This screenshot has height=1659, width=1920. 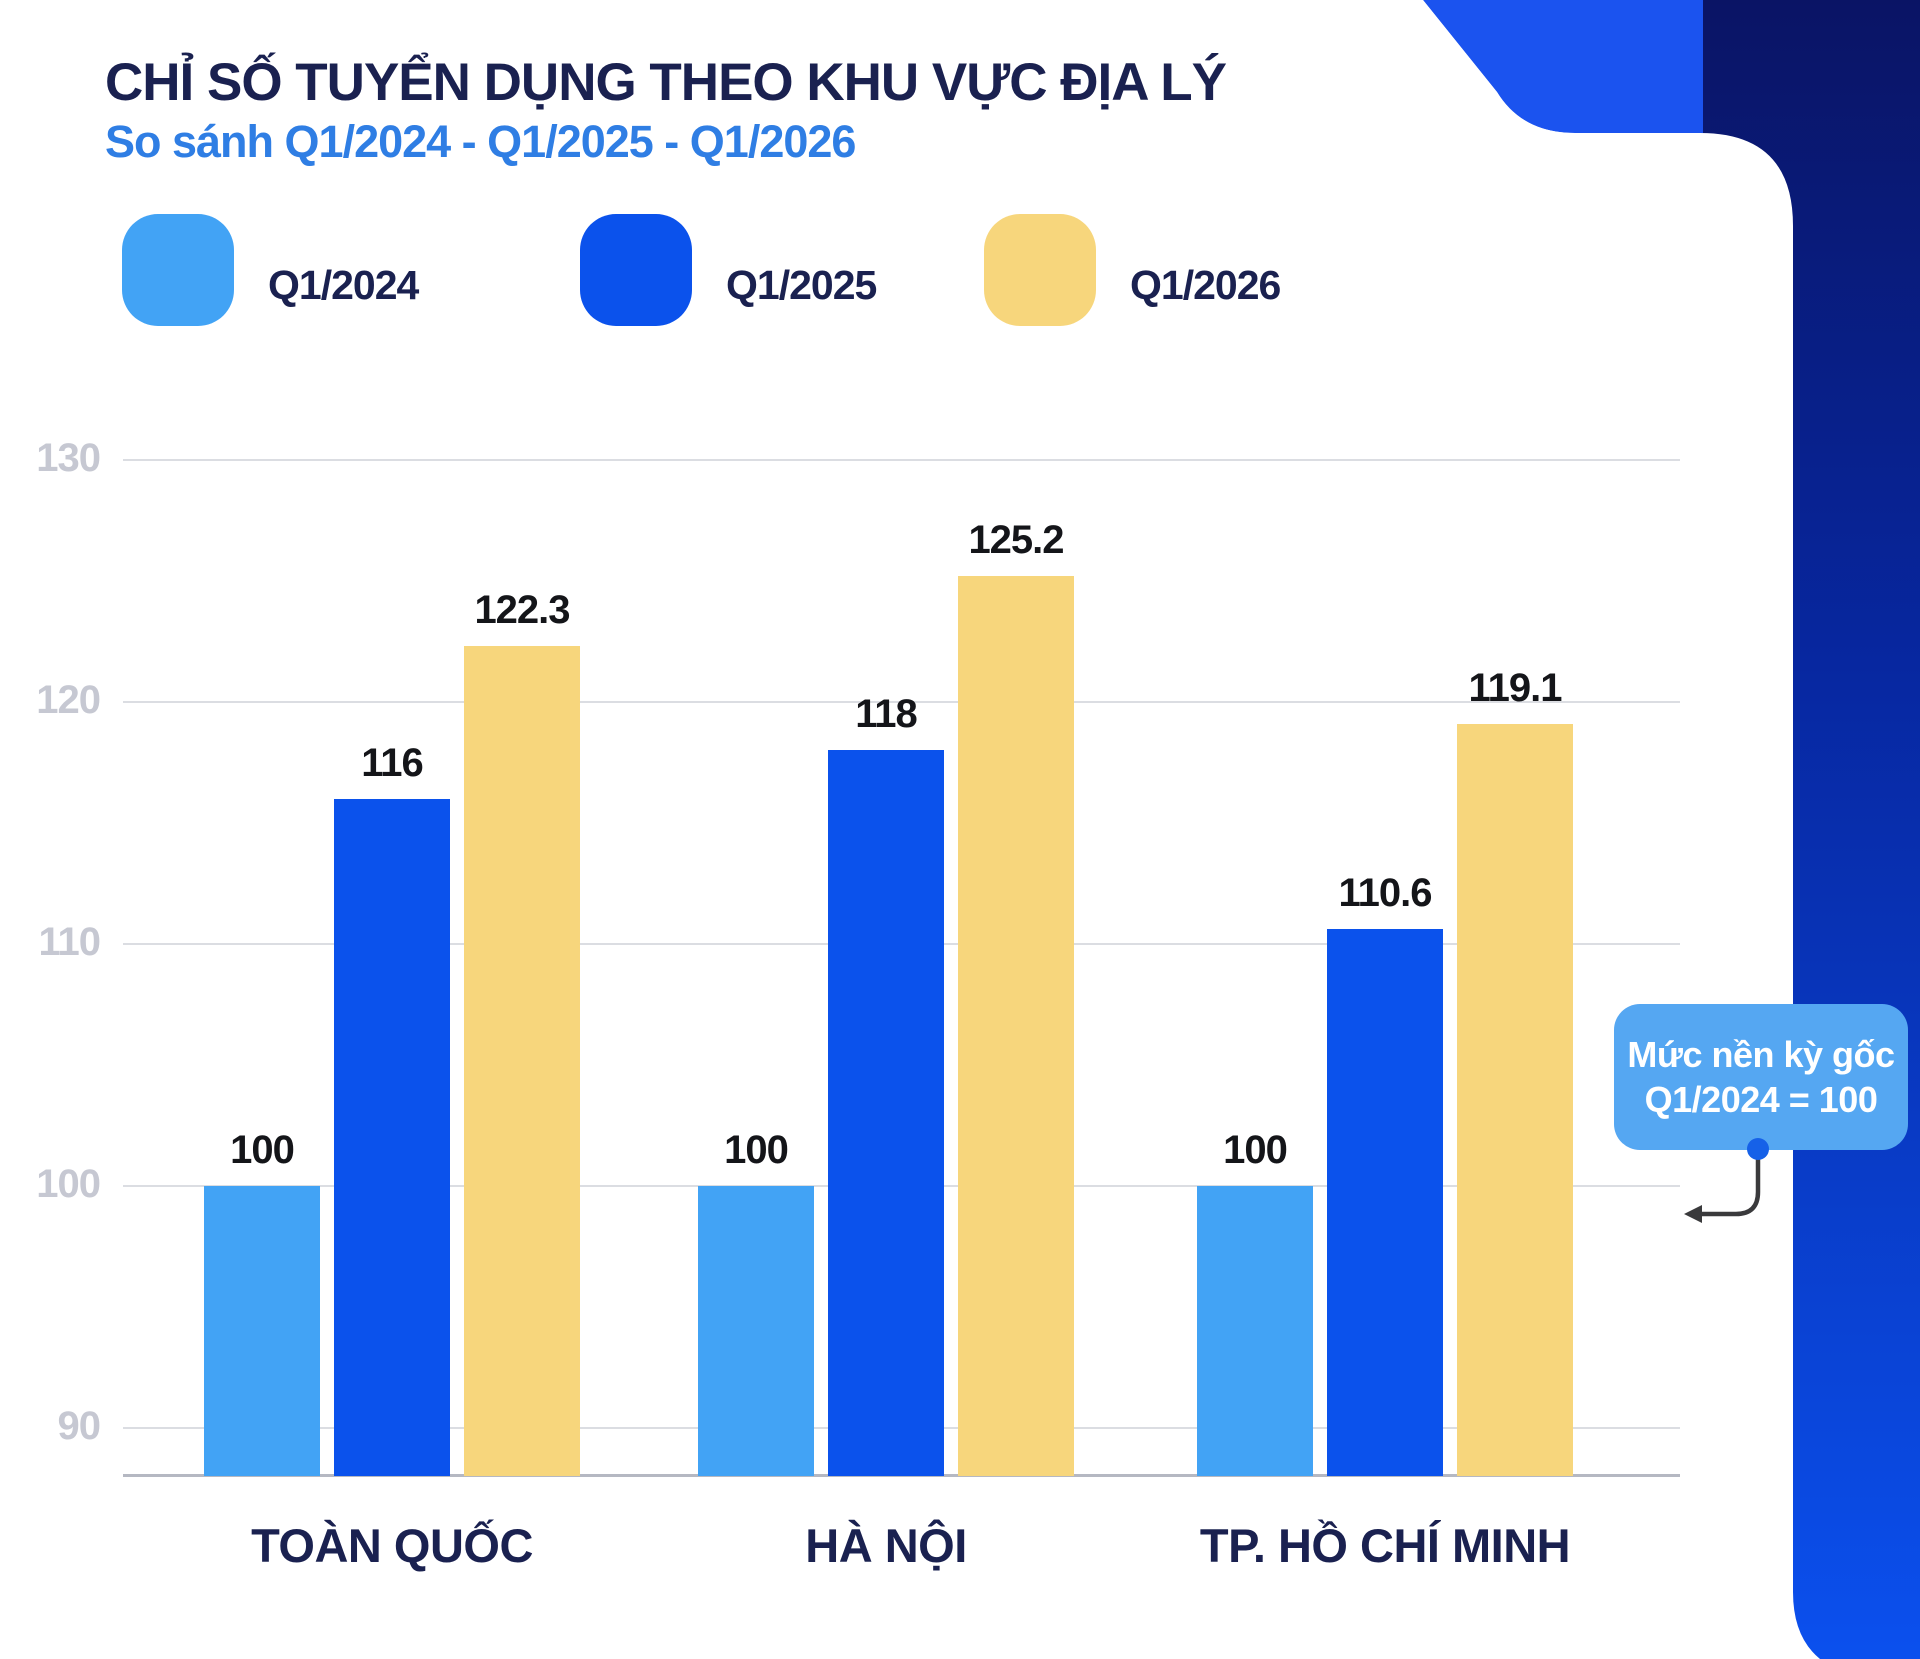 I want to click on category-label-2: HÀ NỘI, so click(x=886, y=1545).